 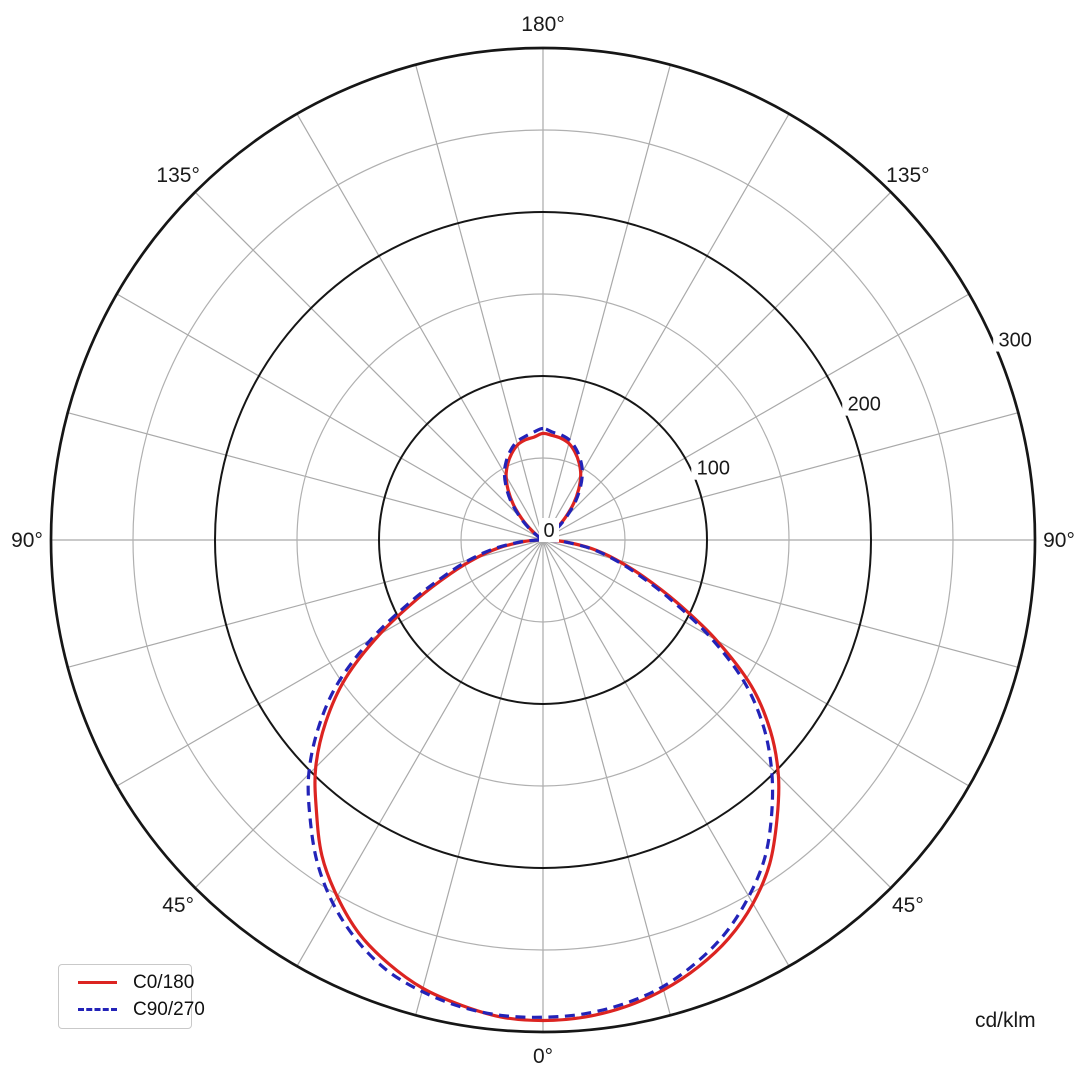 I want to click on radial-tick-label: 300, so click(x=1015, y=341).